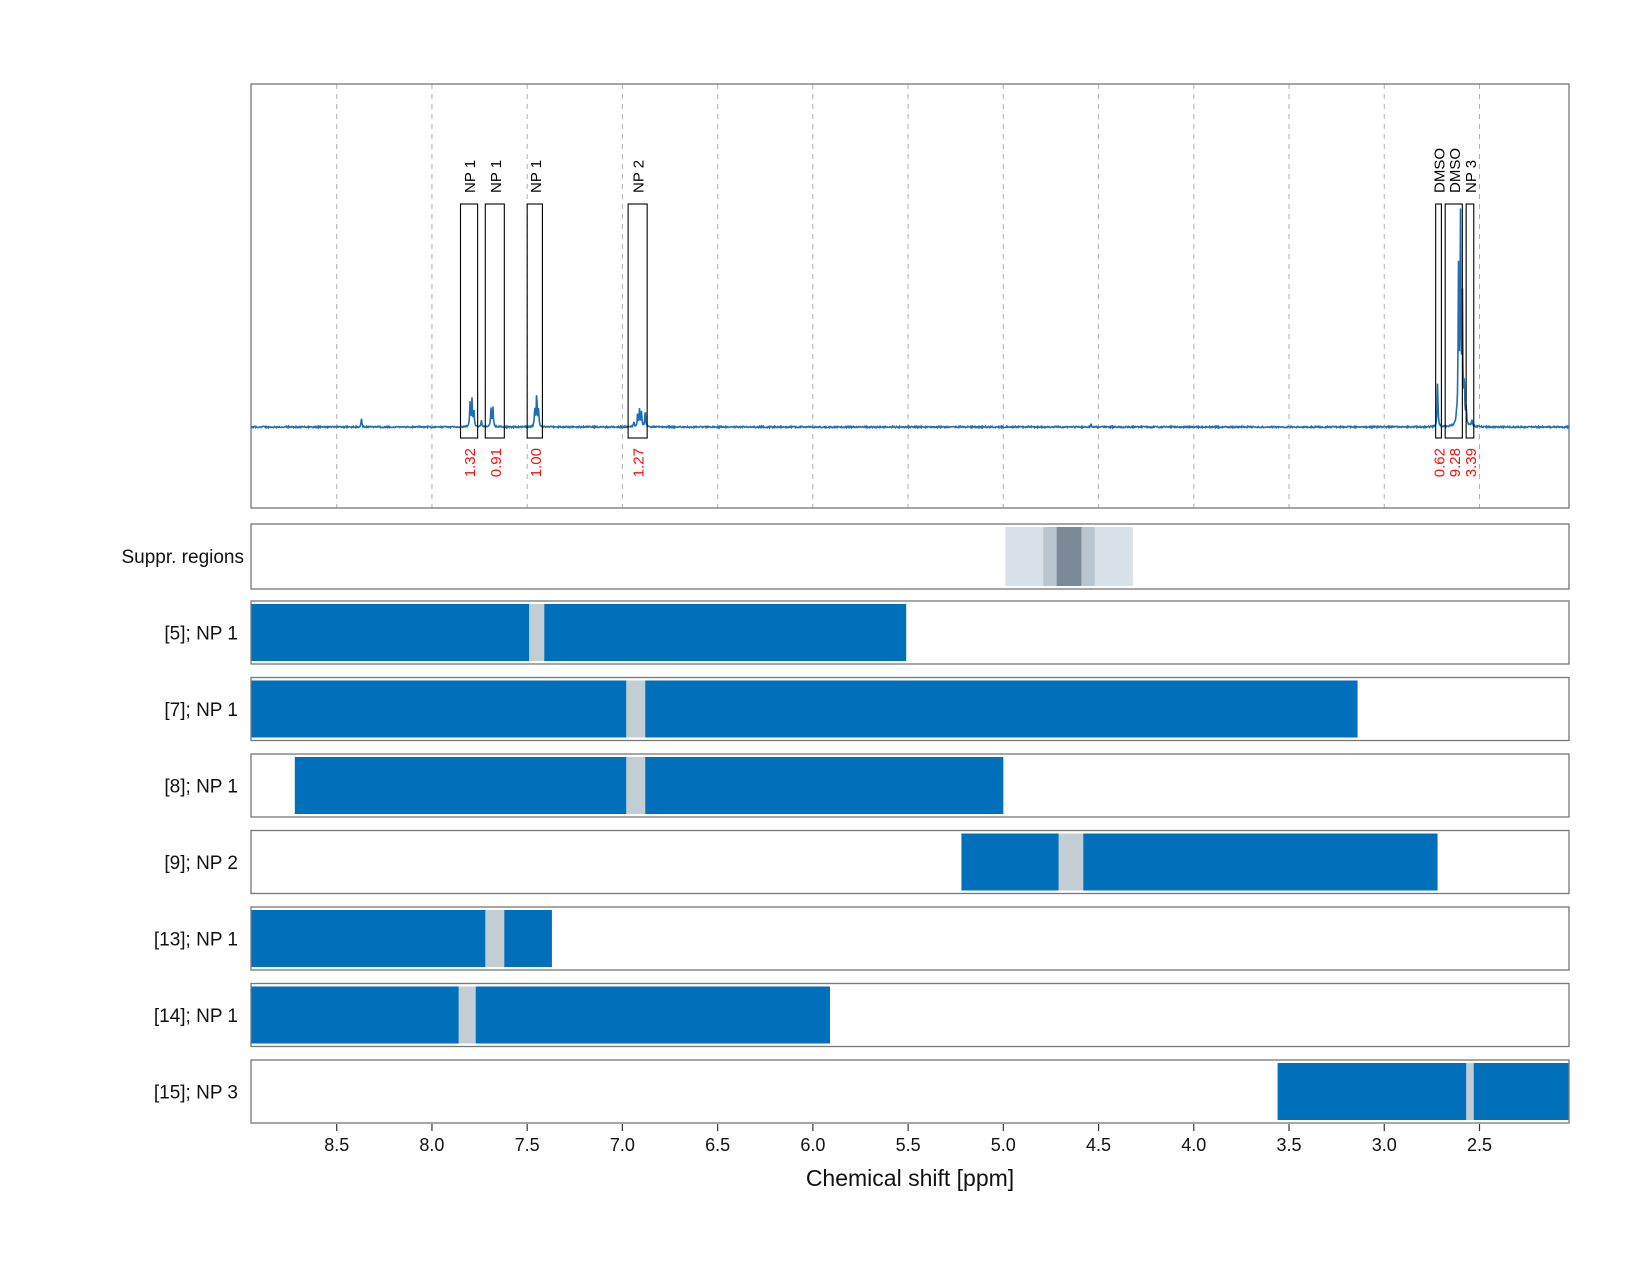  What do you see at coordinates (1440, 462) in the screenshot?
I see `peak-integral: 0.62` at bounding box center [1440, 462].